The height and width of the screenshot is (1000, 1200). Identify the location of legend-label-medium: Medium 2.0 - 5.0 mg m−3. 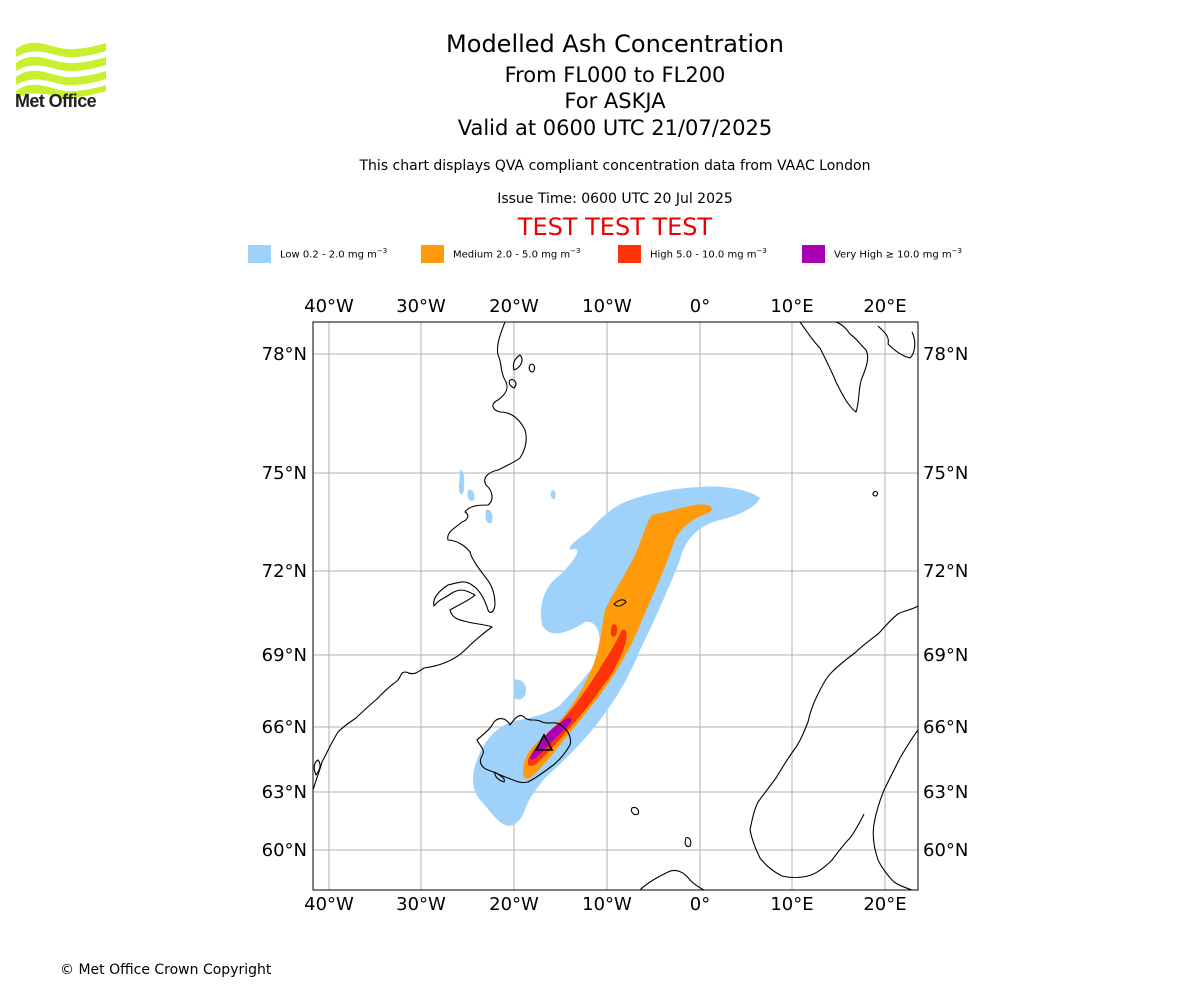
(517, 254).